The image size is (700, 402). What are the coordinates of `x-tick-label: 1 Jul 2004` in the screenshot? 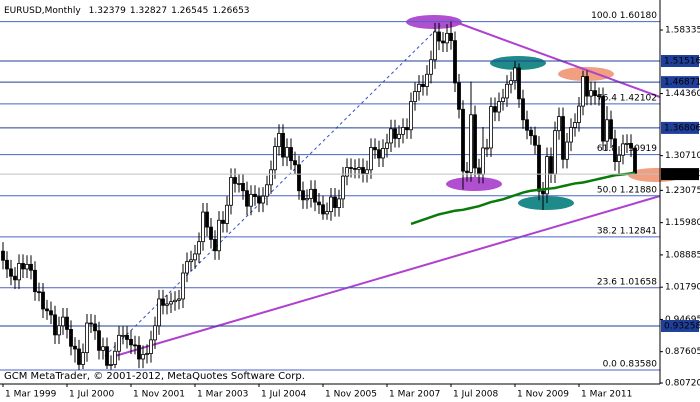 It's located at (283, 395).